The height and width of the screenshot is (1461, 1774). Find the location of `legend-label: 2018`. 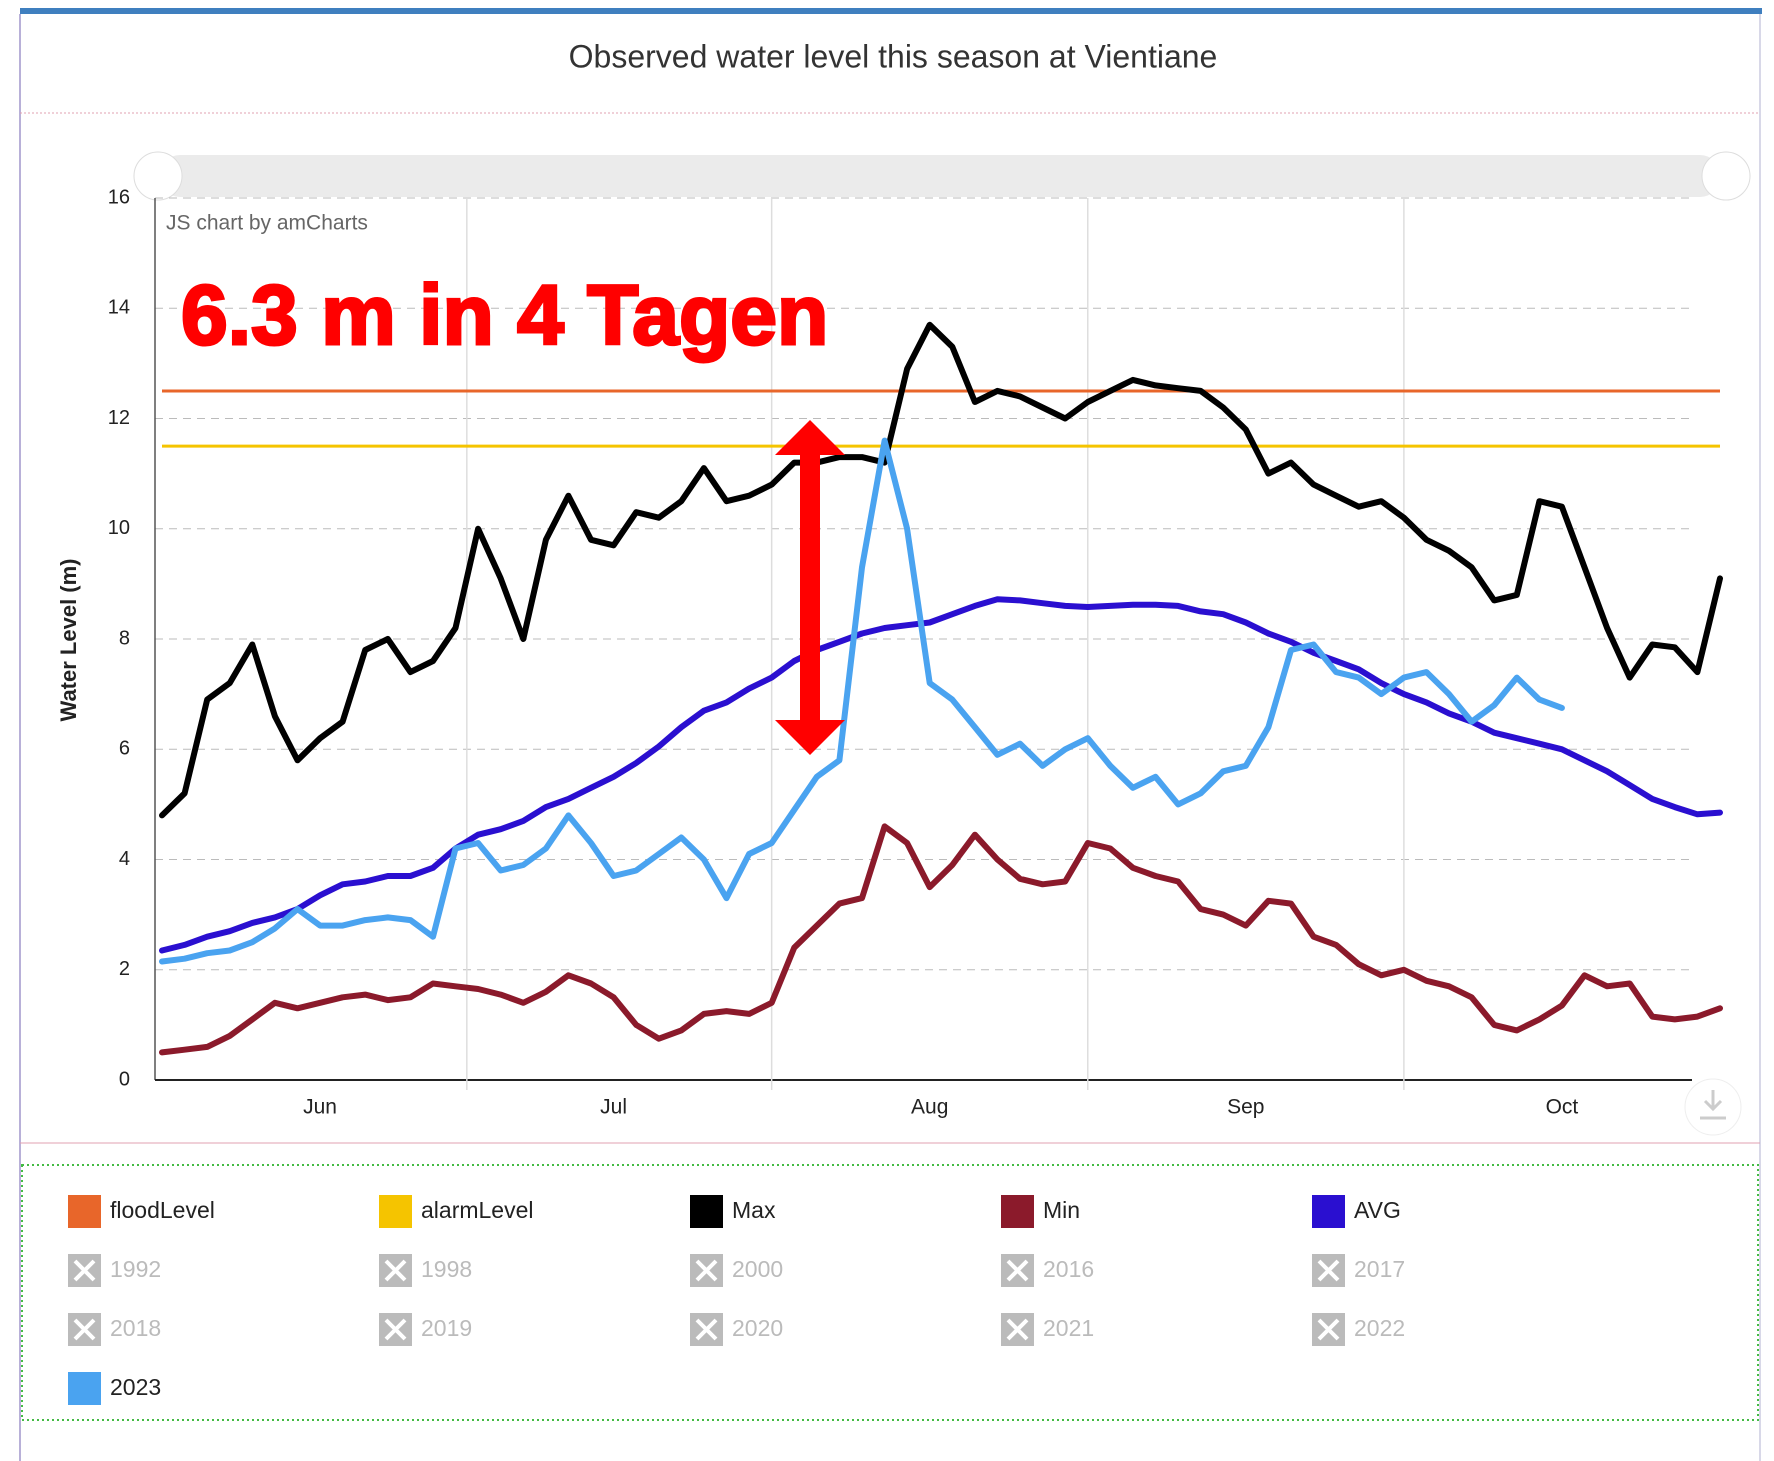

legend-label: 2018 is located at coordinates (135, 1328).